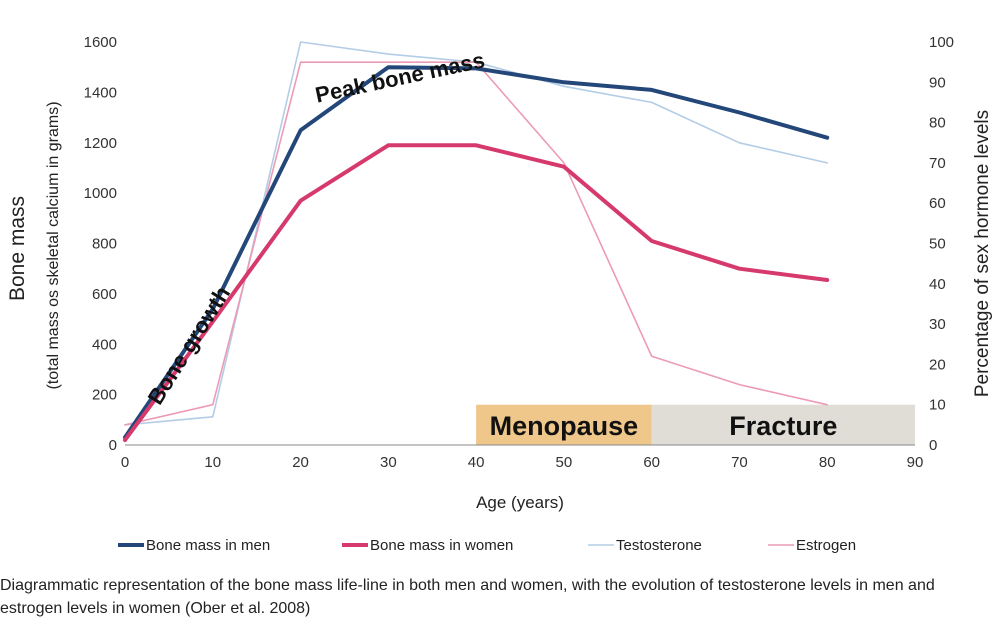 The width and height of the screenshot is (1000, 632). I want to click on y-tick-label: 1000, so click(100, 193).